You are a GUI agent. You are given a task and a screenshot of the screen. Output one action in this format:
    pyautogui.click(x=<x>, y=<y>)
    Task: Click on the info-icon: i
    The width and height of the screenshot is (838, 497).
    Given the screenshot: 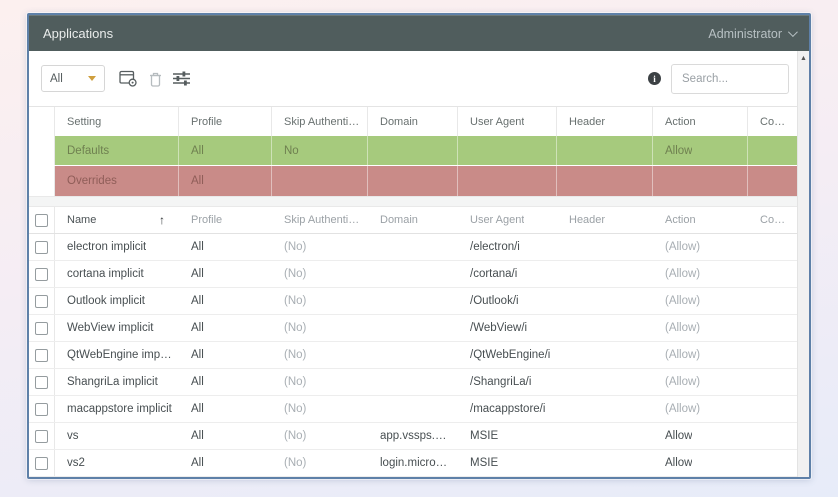 What is the action you would take?
    pyautogui.click(x=654, y=78)
    